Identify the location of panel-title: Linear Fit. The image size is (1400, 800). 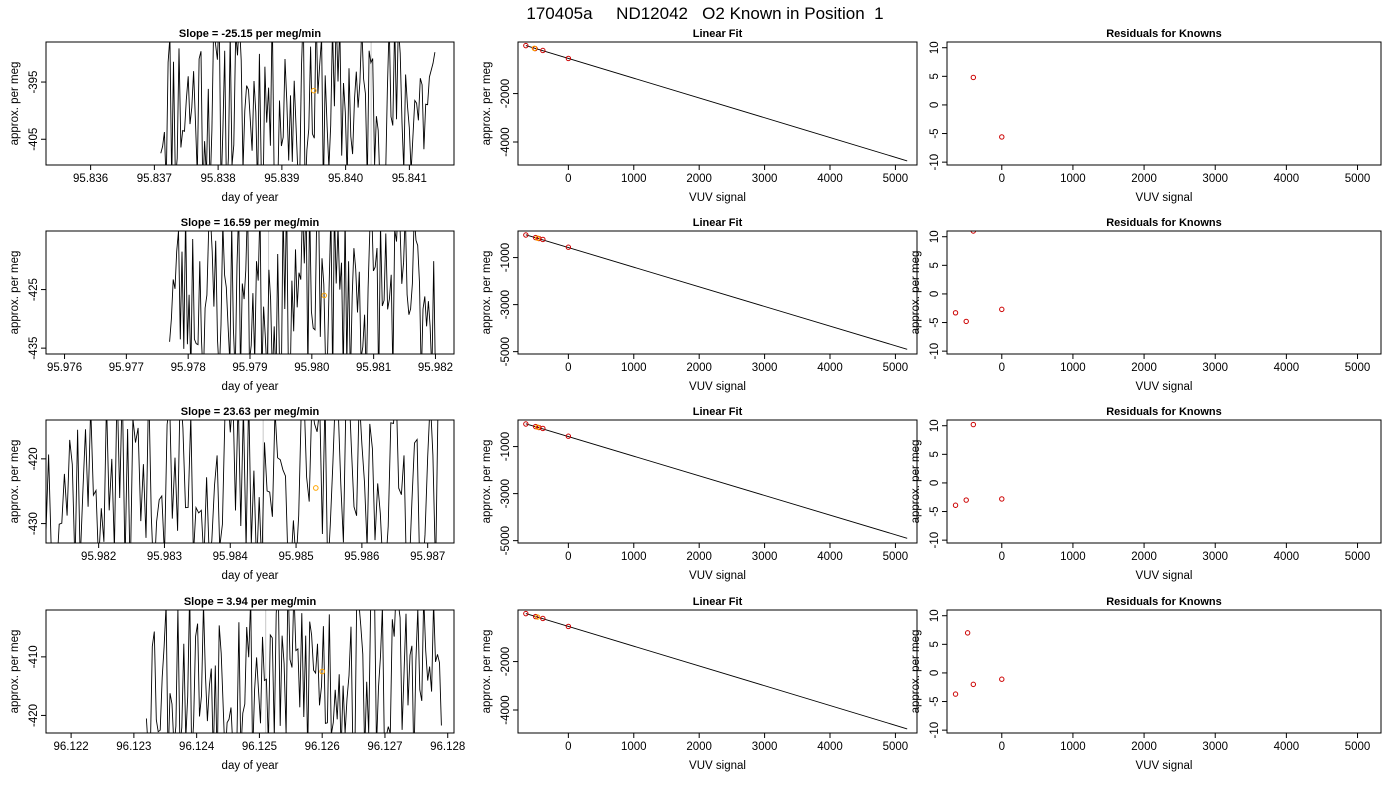
(718, 602).